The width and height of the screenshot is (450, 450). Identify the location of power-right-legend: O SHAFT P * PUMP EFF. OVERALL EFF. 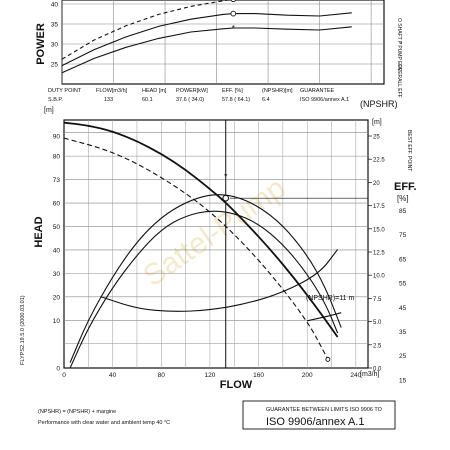
(399, 58).